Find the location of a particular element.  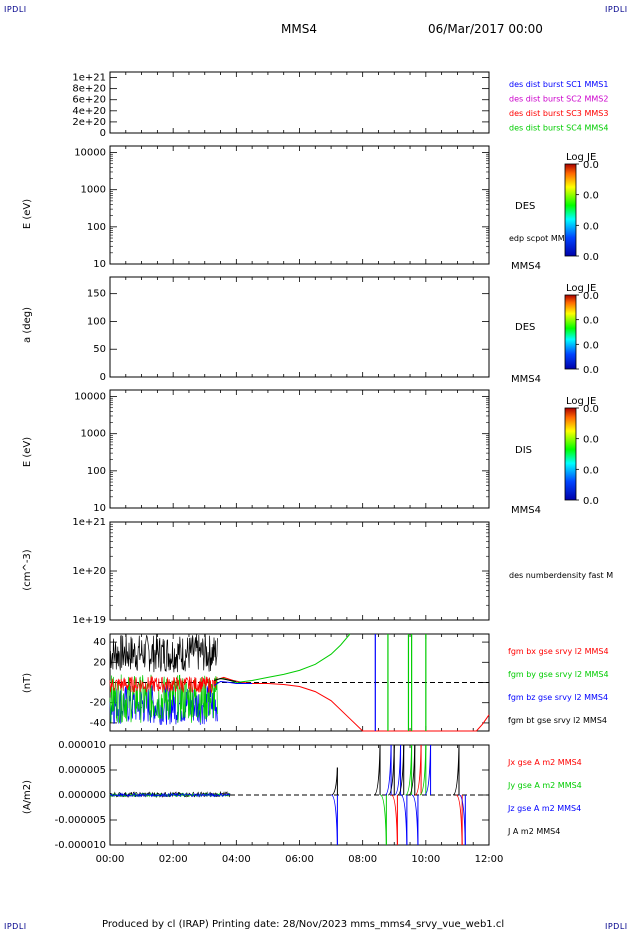

y-tick-label: 2e+20 is located at coordinates (89, 122).